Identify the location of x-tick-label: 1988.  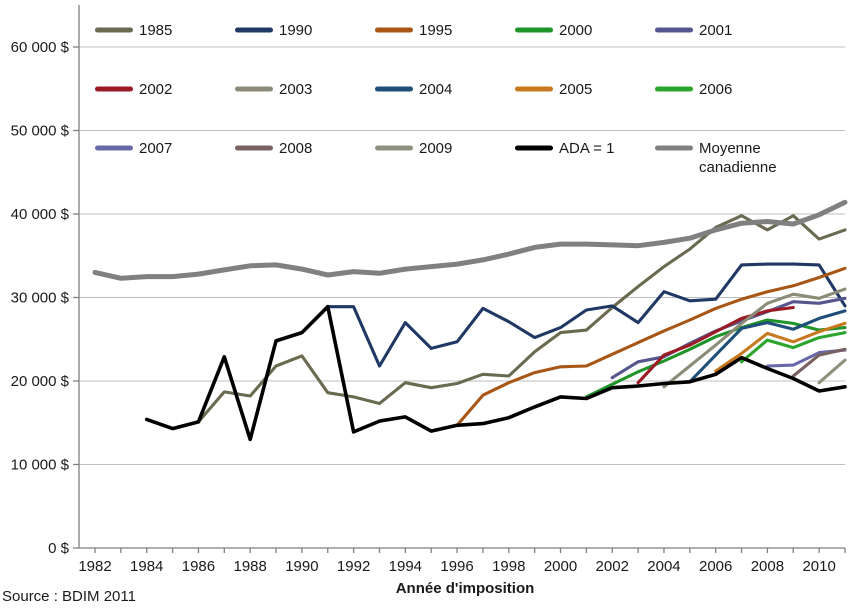
(249, 566).